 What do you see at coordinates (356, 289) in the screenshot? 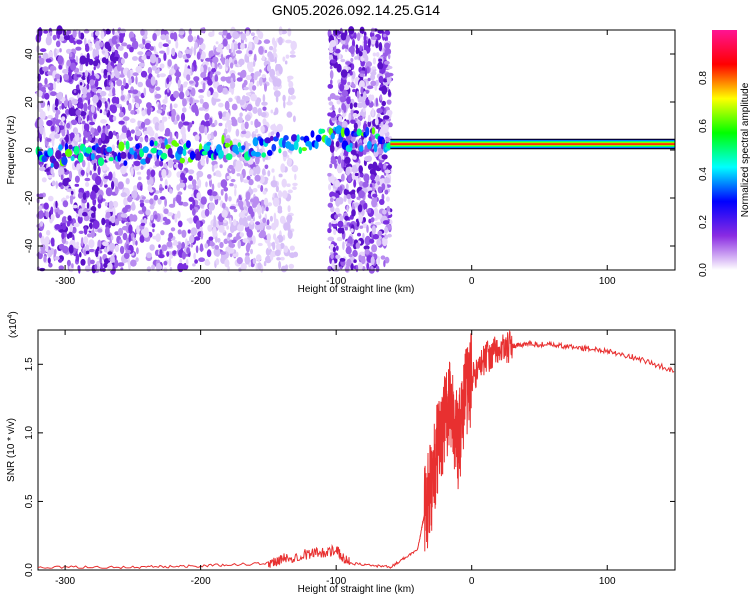
I see `spectrogram-xlabel: Height of straight line (km)` at bounding box center [356, 289].